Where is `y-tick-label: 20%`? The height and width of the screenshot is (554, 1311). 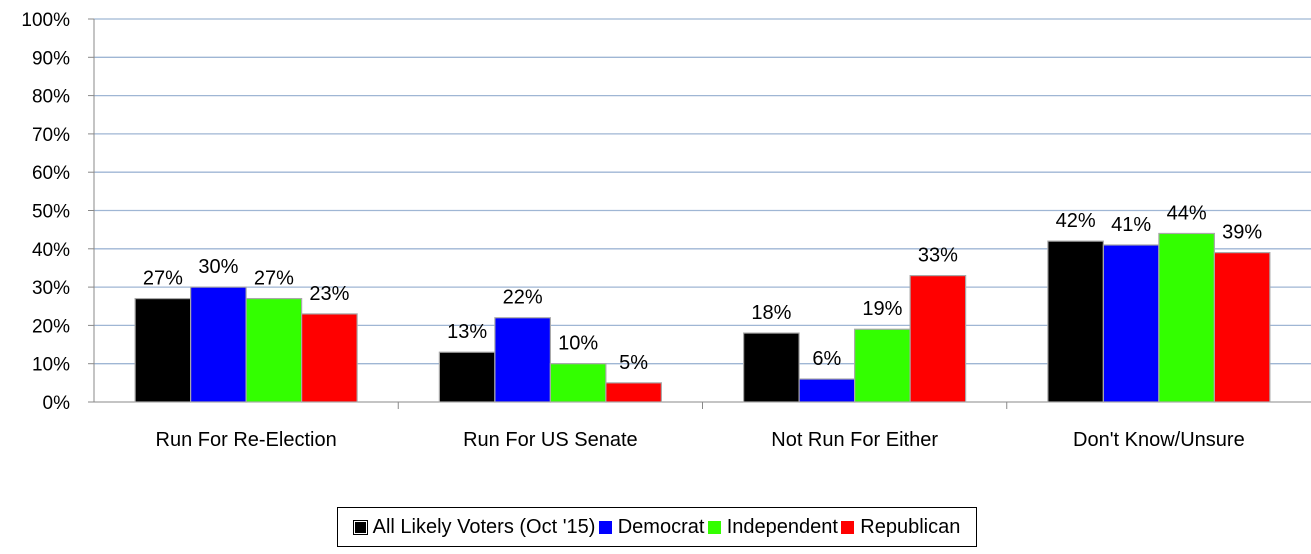
y-tick-label: 20% is located at coordinates (51, 326).